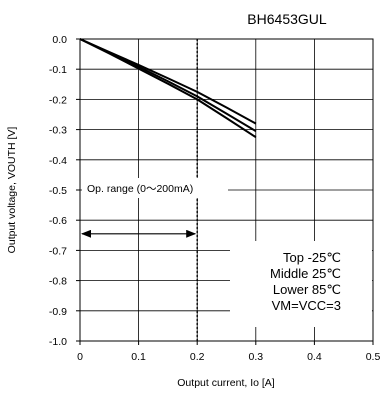 Image resolution: width=385 pixels, height=398 pixels. I want to click on y-tick-label-5: -0.5, so click(58, 191).